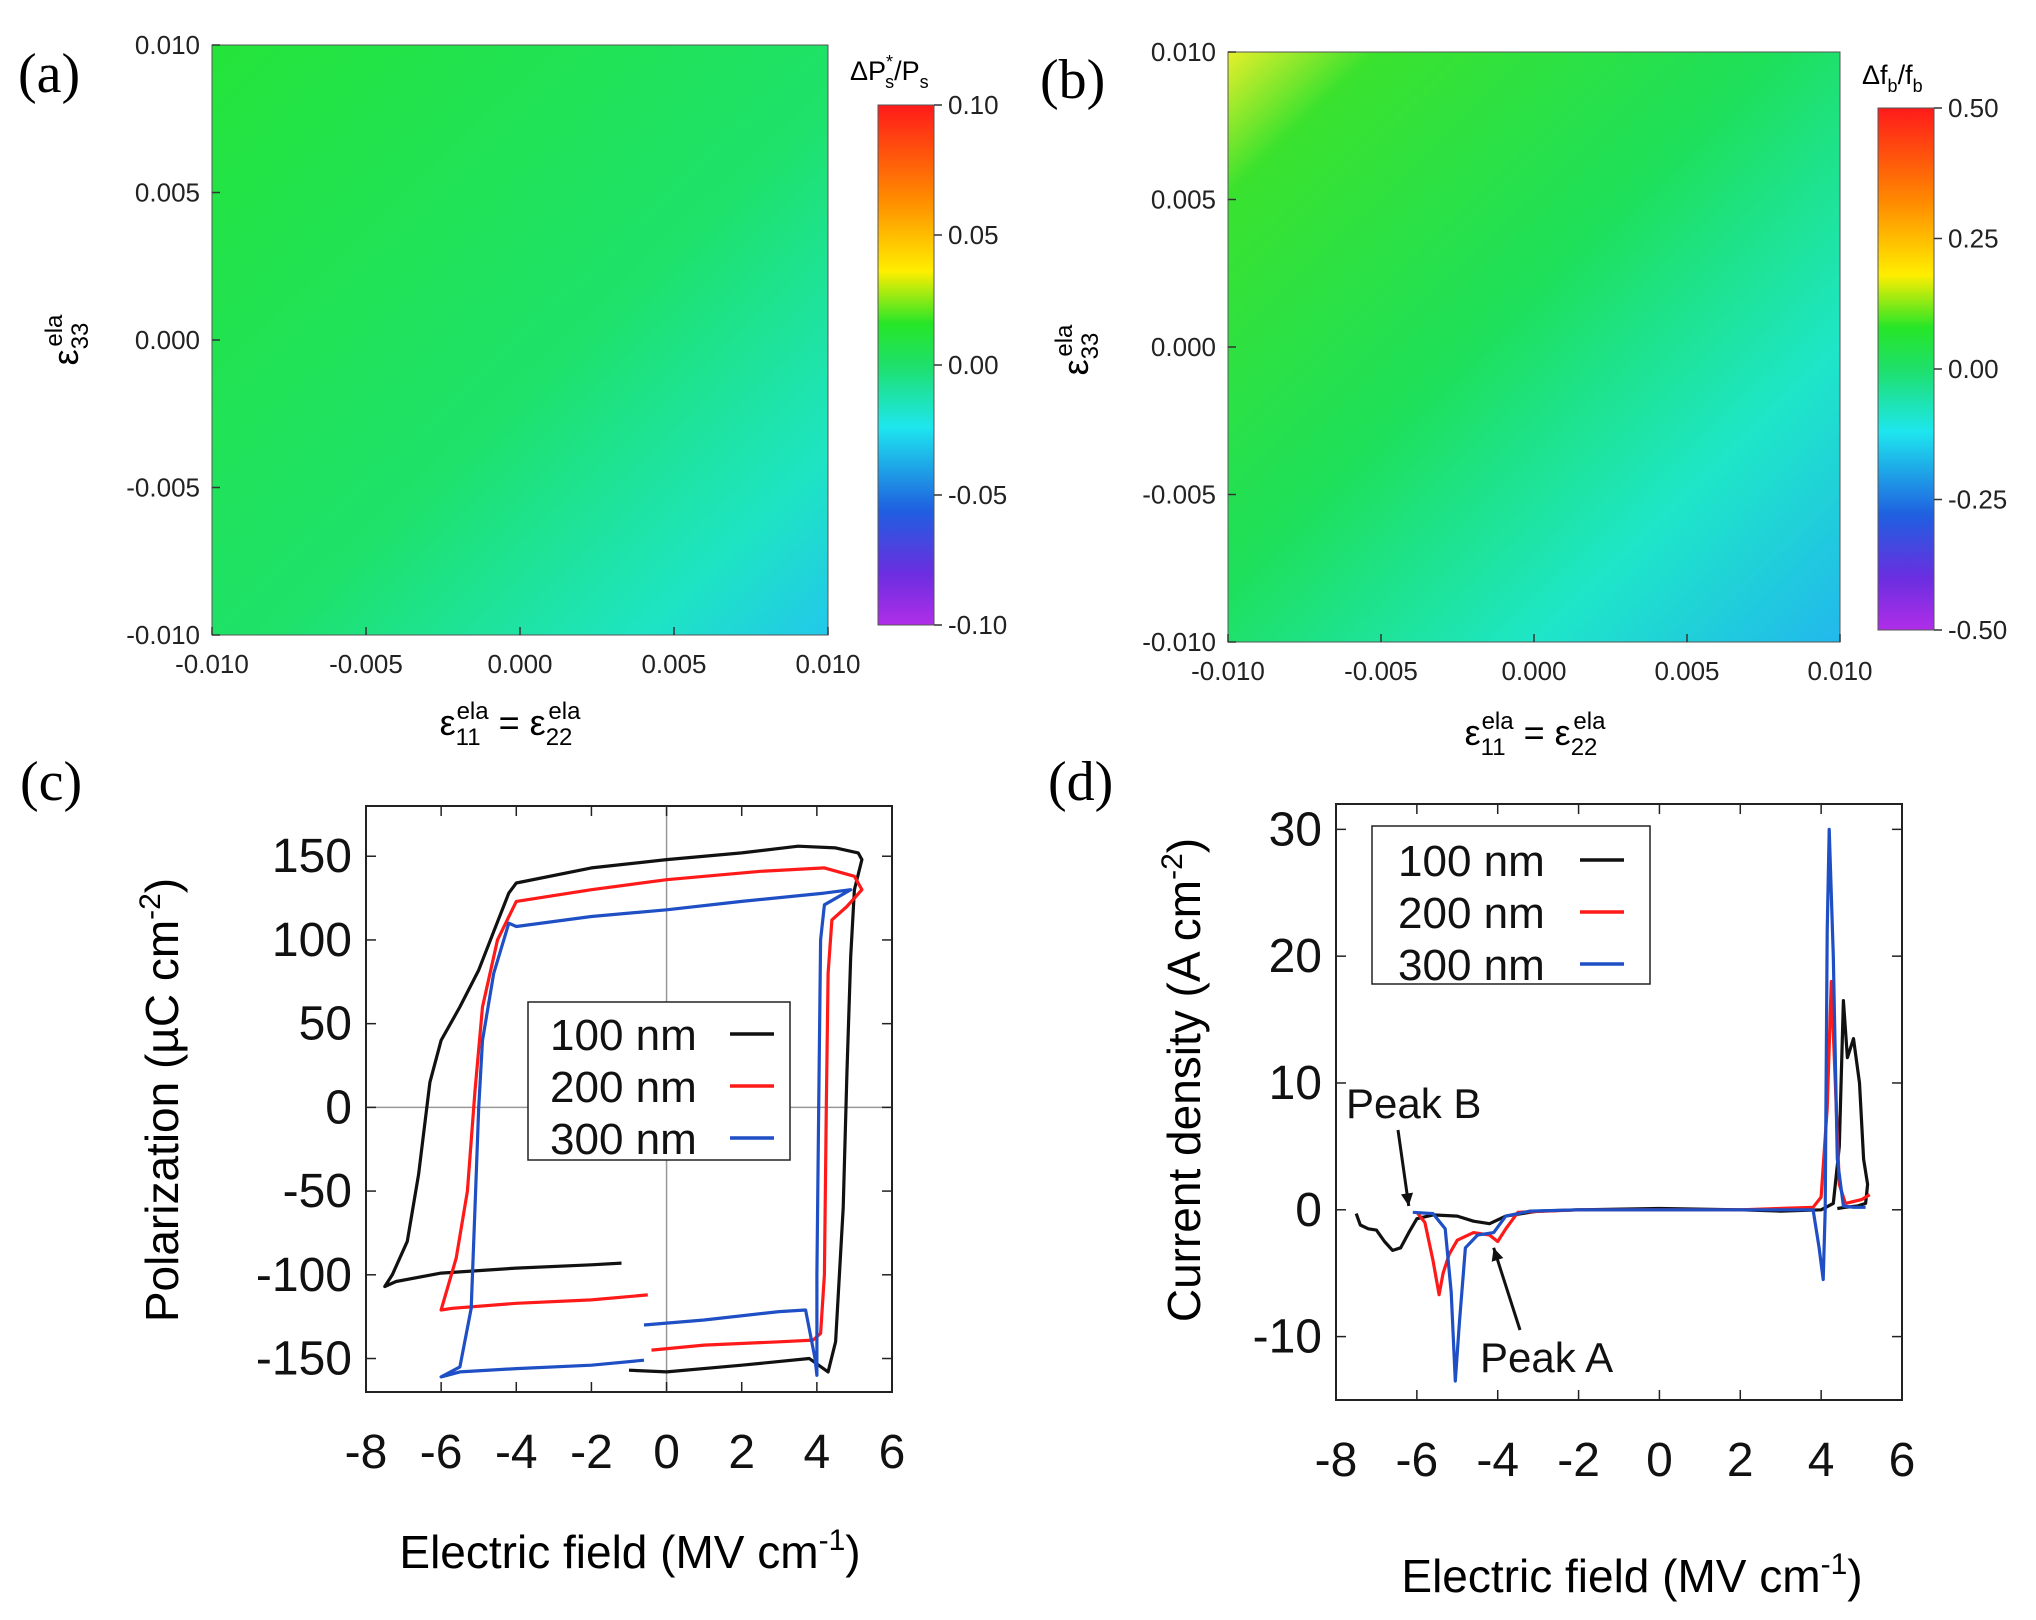 This screenshot has width=2036, height=1620. What do you see at coordinates (1183, 347) in the screenshot?
I see `b-y-tick-label: 0.000` at bounding box center [1183, 347].